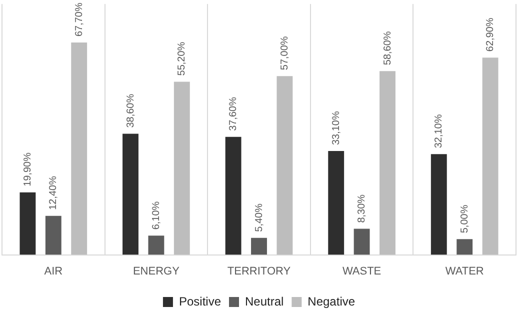 This screenshot has width=520, height=320. Describe the element at coordinates (264, 301) in the screenshot. I see `legend-label: Neutral` at that location.